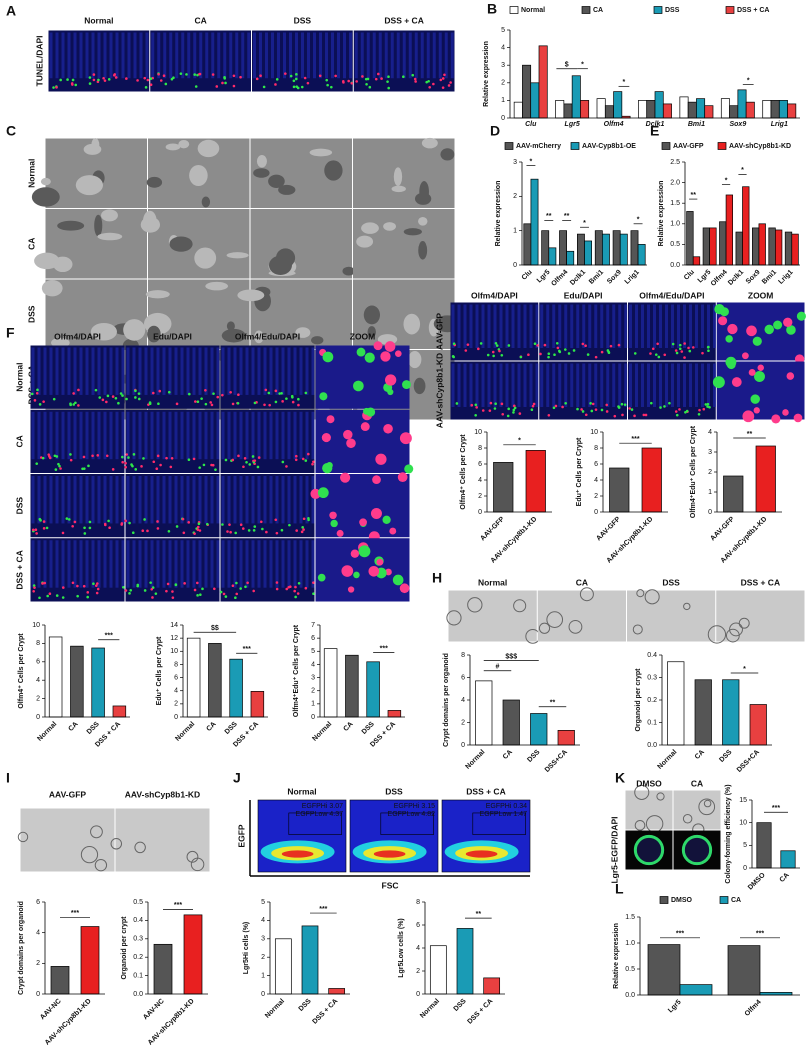 Image resolution: width=807 pixels, height=1050 pixels. Describe the element at coordinates (743, 823) in the screenshot. I see `y-tick-label: 10` at that location.